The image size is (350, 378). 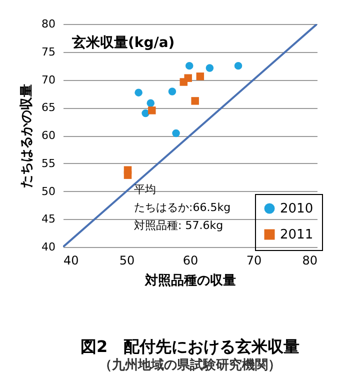 What do you see at coordinates (182, 207) in the screenshot?
I see `annotation: たちはるか:66.5kg` at bounding box center [182, 207].